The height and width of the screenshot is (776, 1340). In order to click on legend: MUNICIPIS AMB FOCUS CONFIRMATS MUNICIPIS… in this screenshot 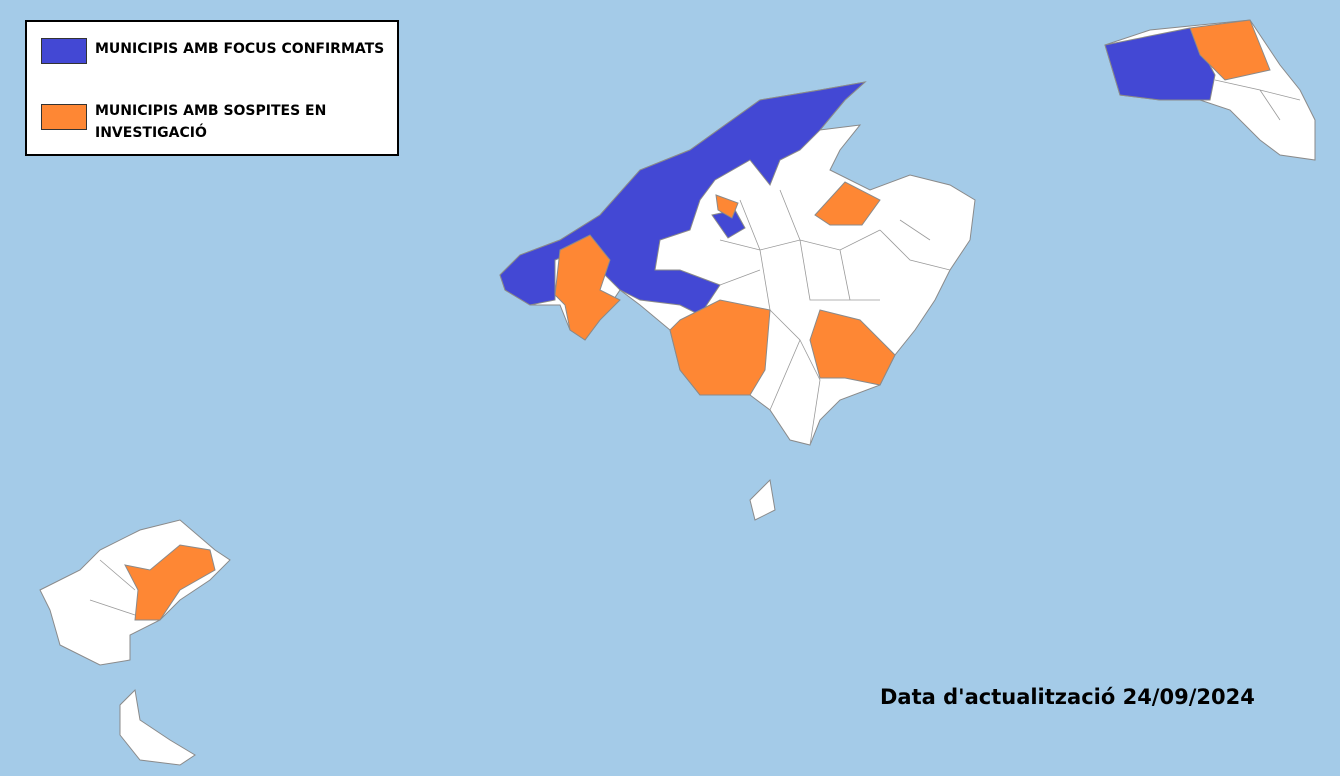, I will do `click(212, 88)`.